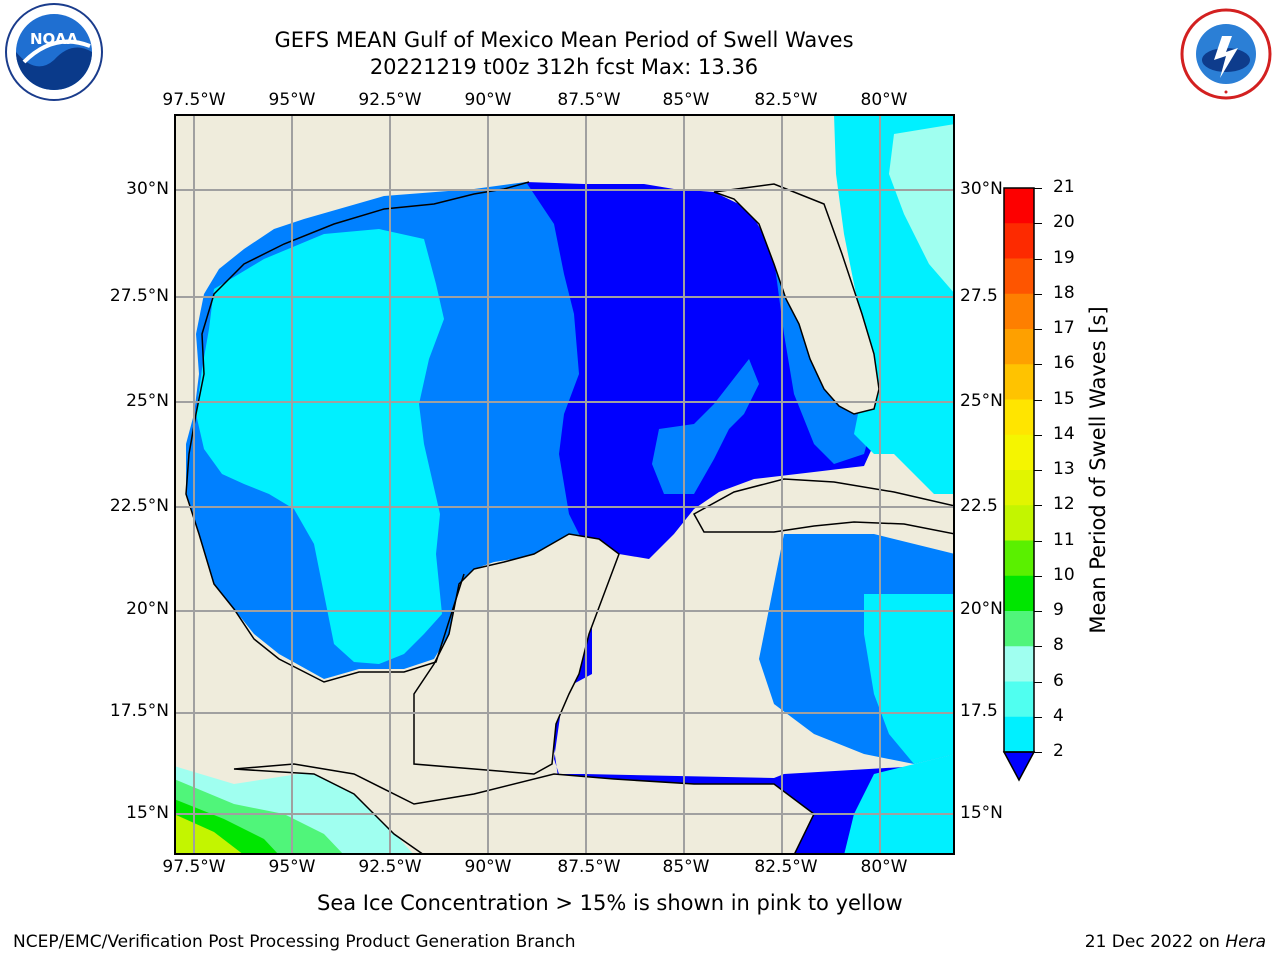 The width and height of the screenshot is (1280, 960). What do you see at coordinates (589, 100) in the screenshot?
I see `lon-label-top: 87.5°W` at bounding box center [589, 100].